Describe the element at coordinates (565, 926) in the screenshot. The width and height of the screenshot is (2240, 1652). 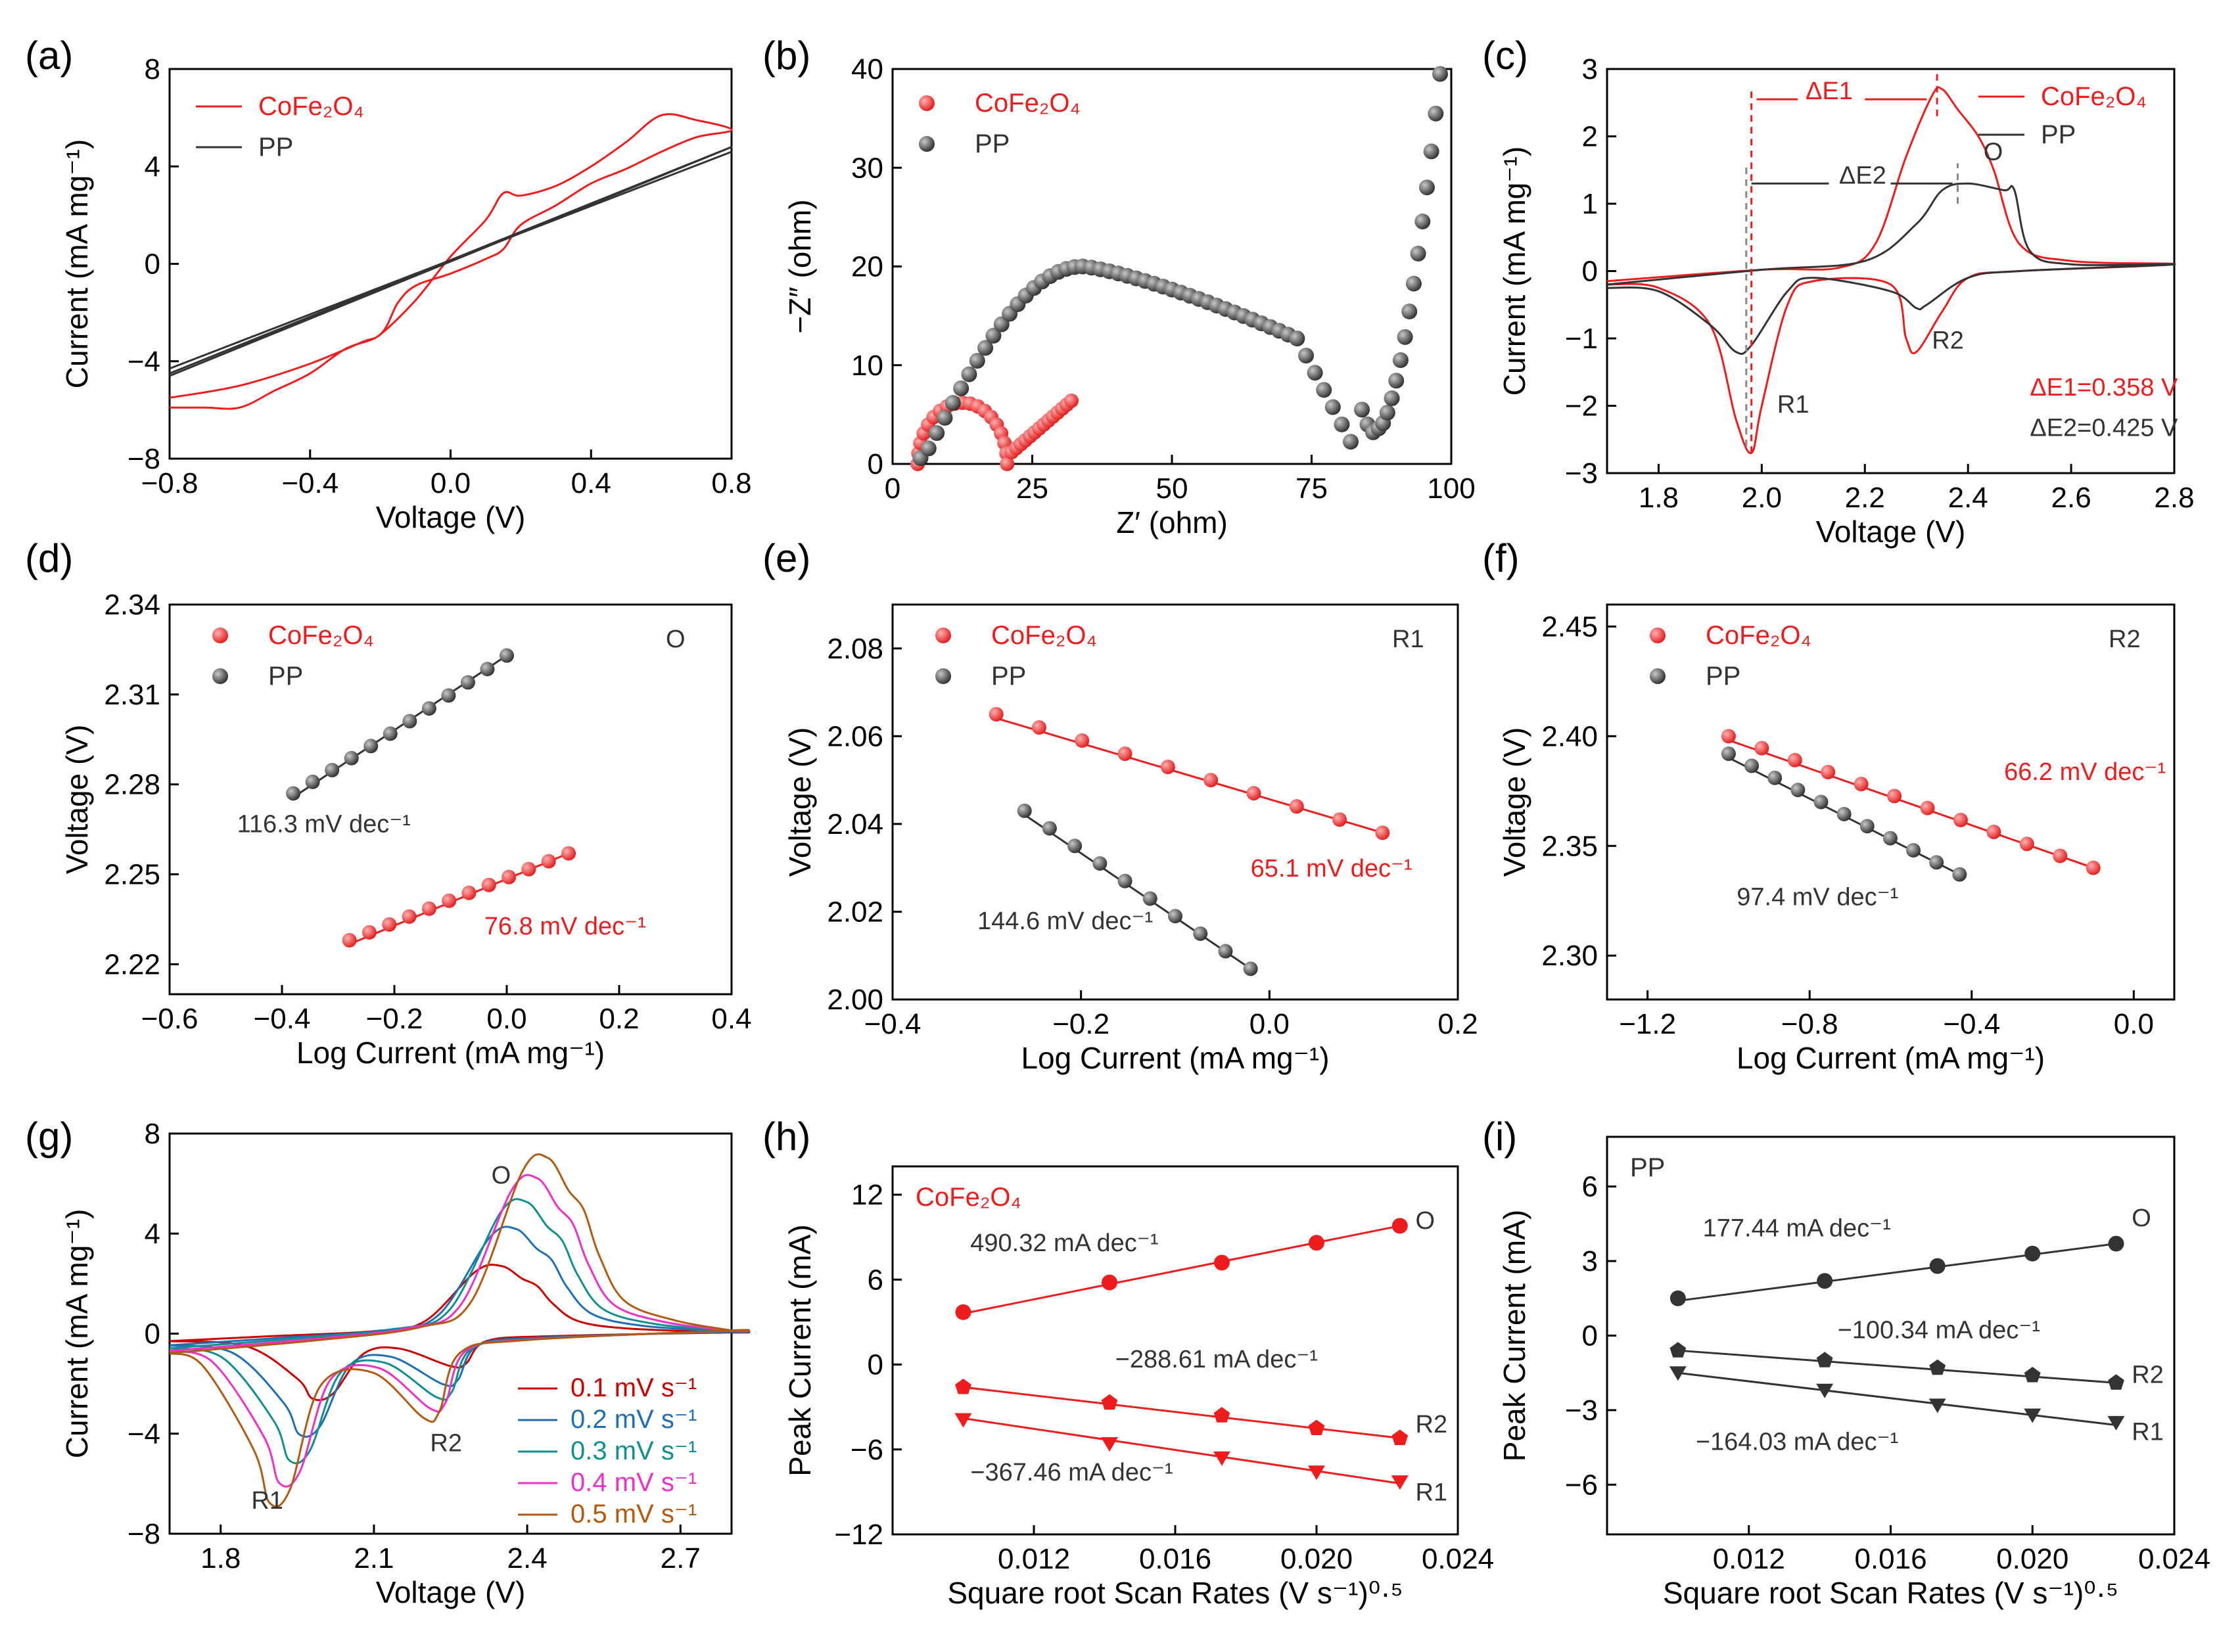
I see `annotation: 76.8 mV dec⁻¹` at that location.